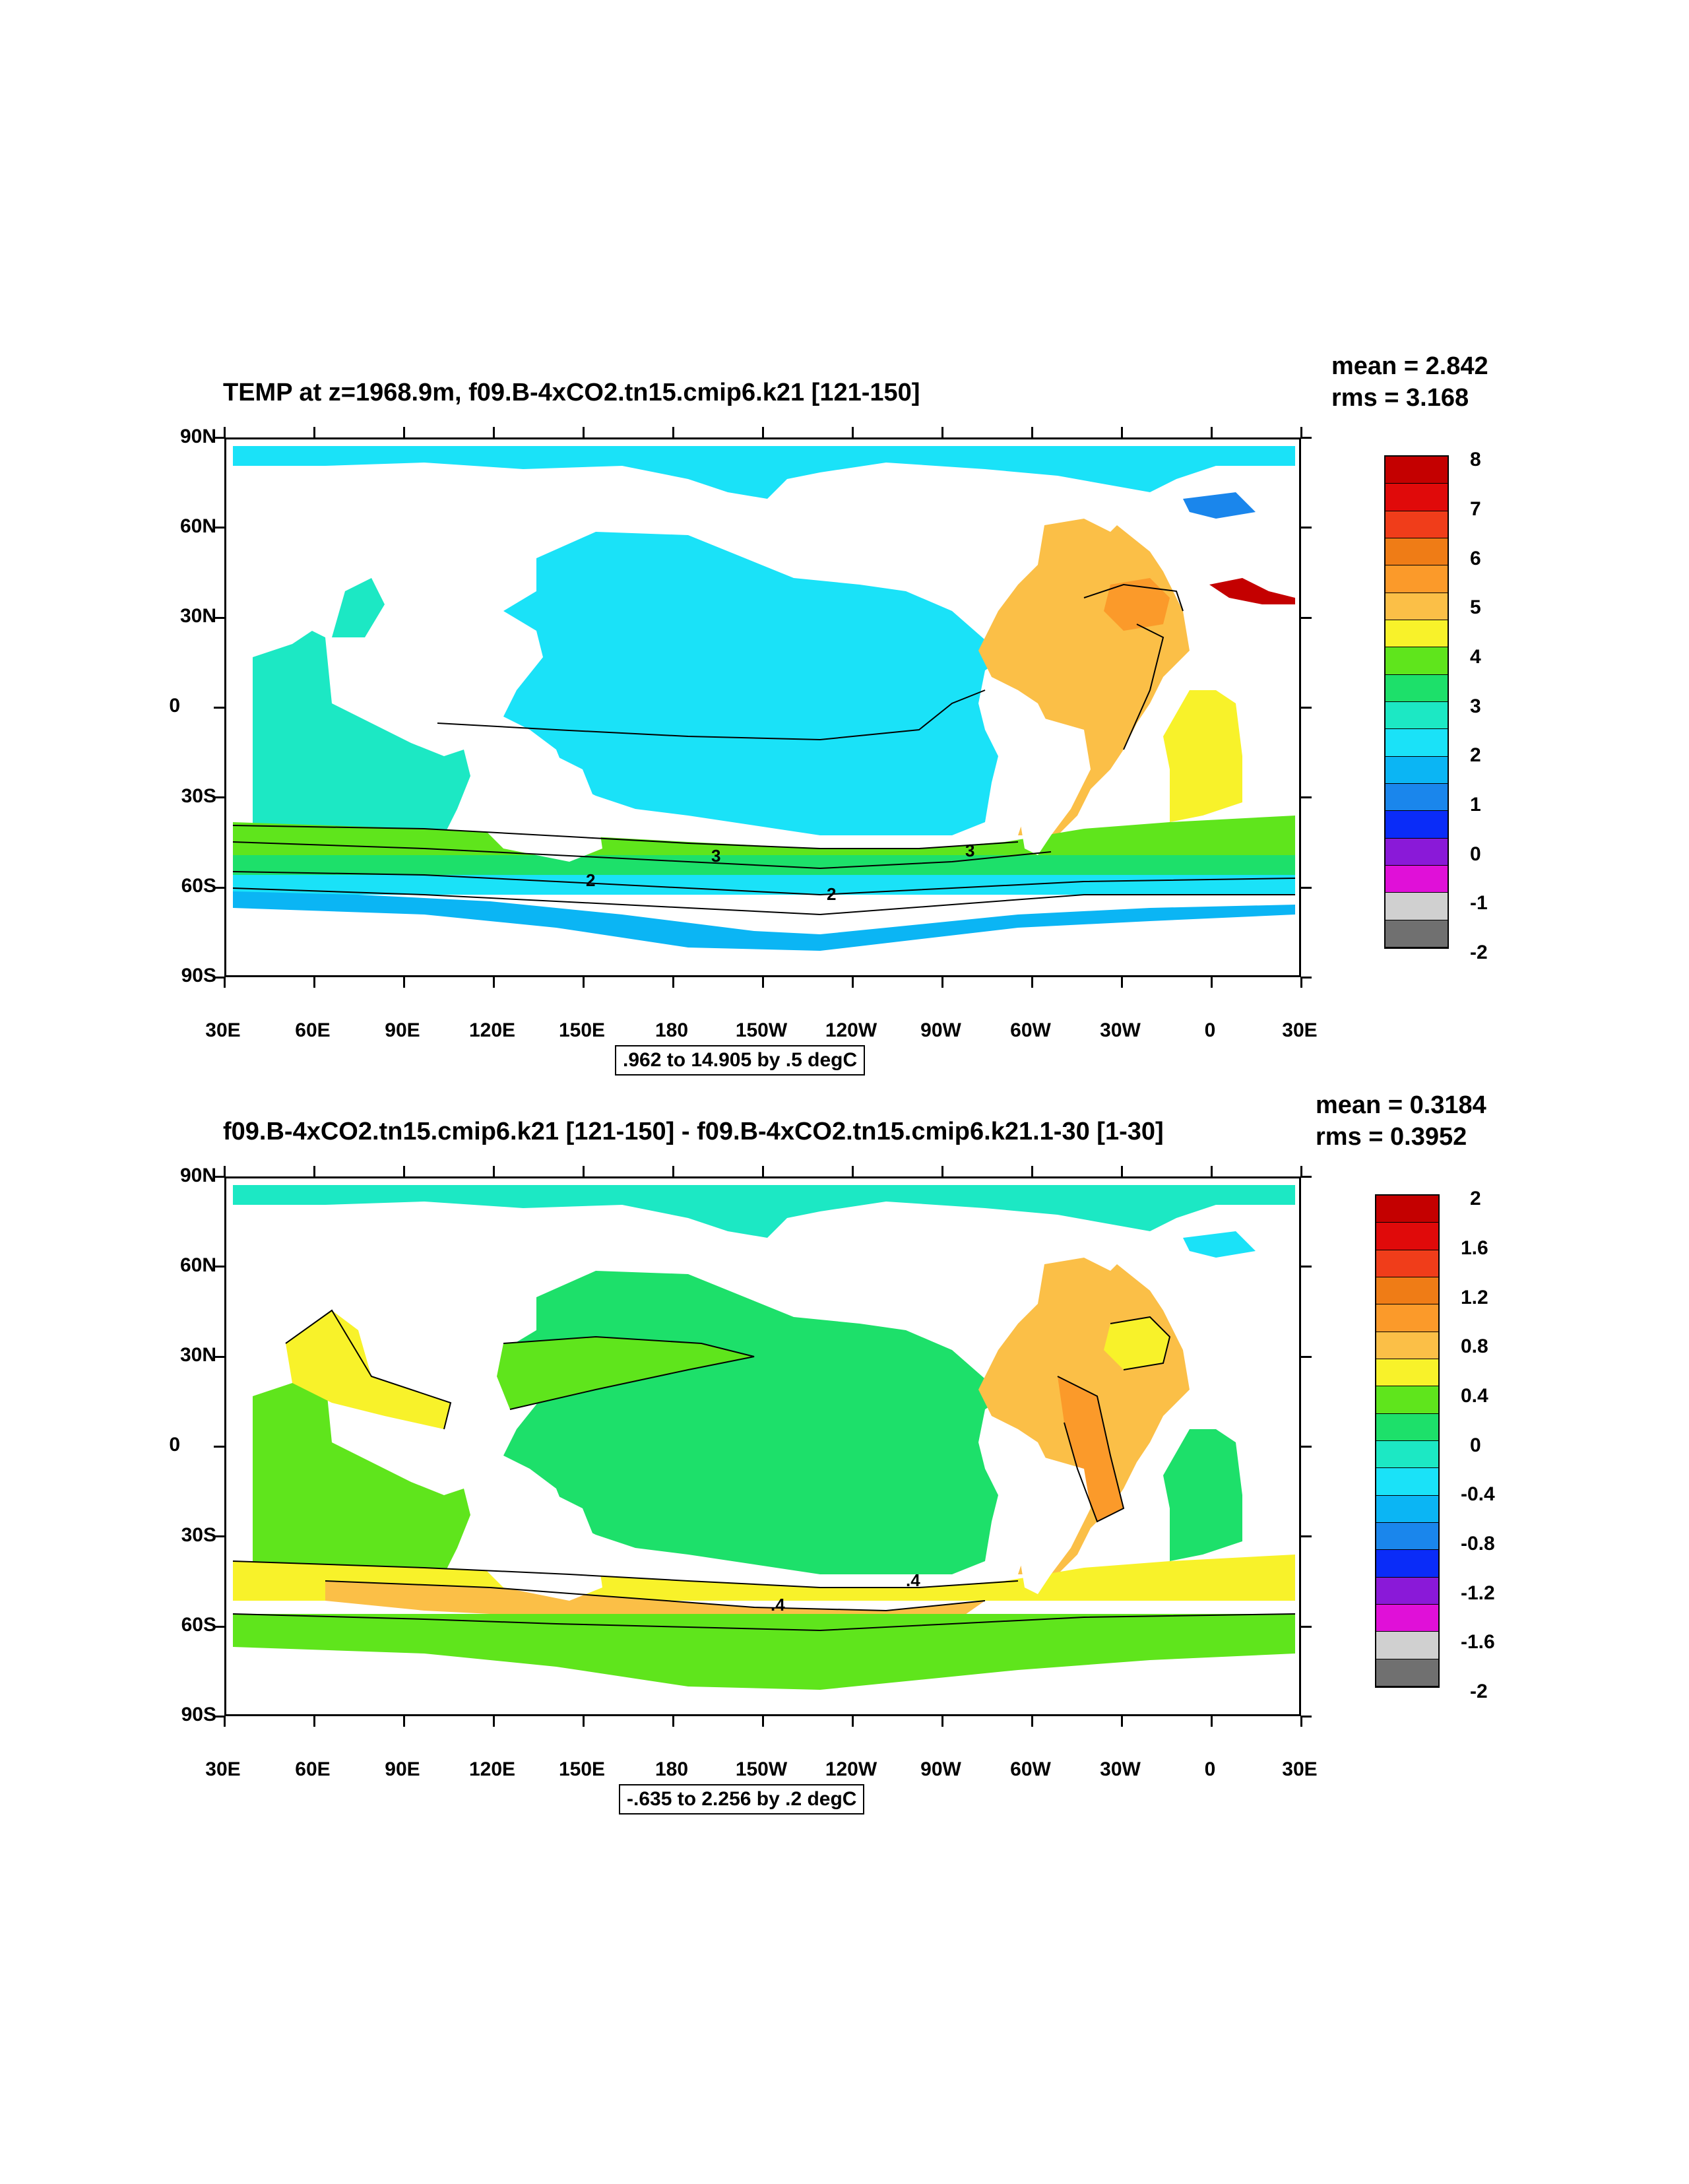 This screenshot has width=1689, height=2184. Describe the element at coordinates (1474, 1297) in the screenshot. I see `colorbar-label: 1.2` at that location.